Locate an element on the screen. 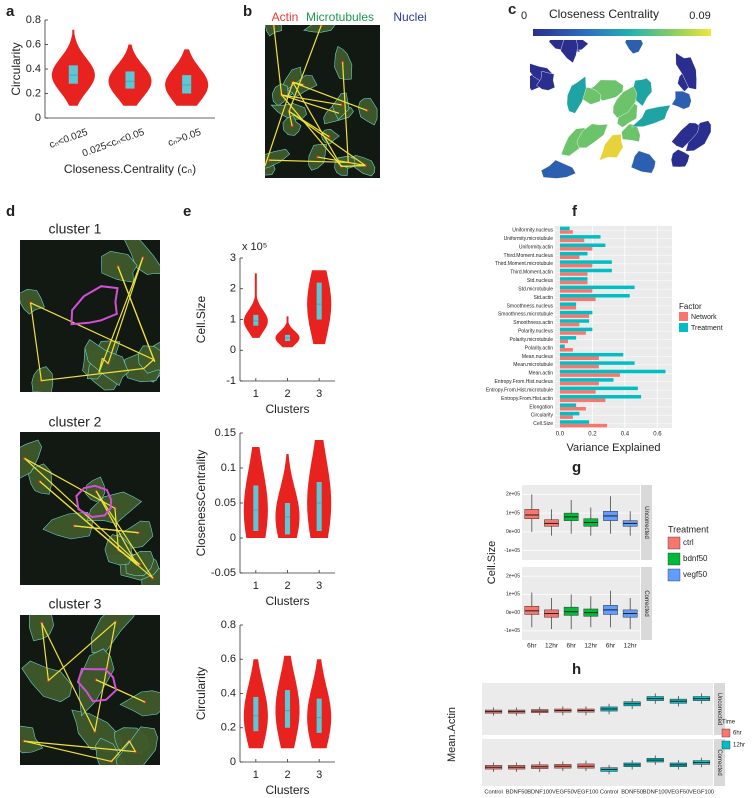 This screenshot has width=756, height=798. facet-label: Uncorrected is located at coordinates (646, 522).